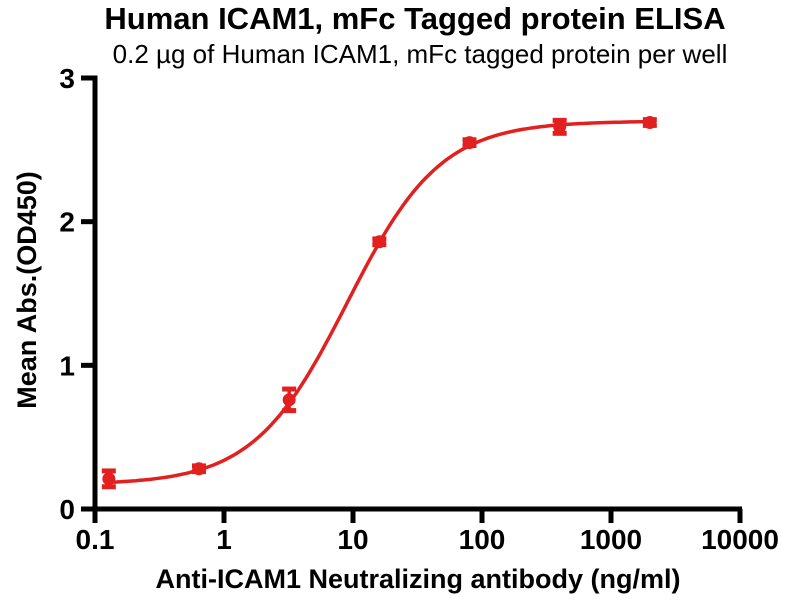 This screenshot has width=800, height=600. I want to click on y-tick-label: 1, so click(67, 365).